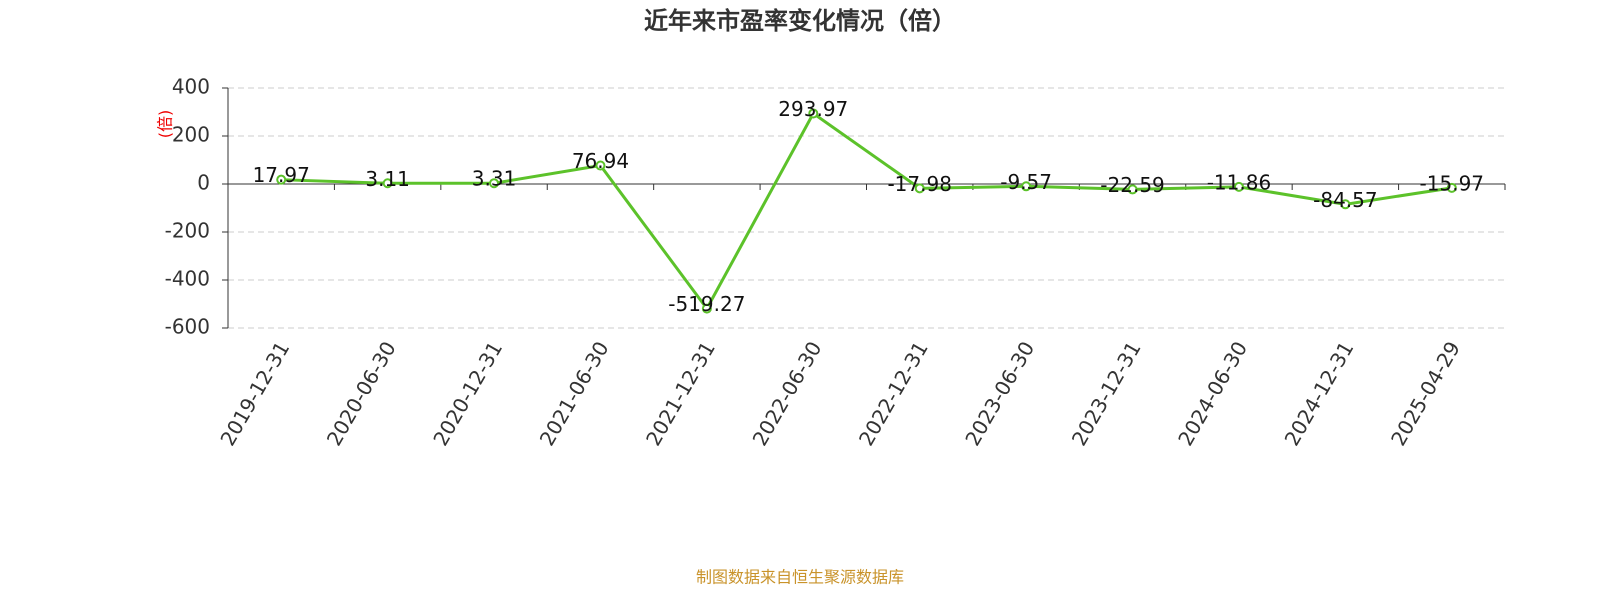  Describe the element at coordinates (187, 327) in the screenshot. I see `y-tick-label: -600` at that location.